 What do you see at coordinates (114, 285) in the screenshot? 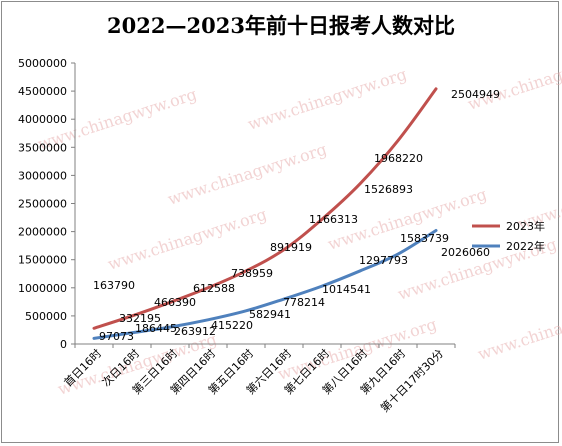
I see `data-label-2023: 163790` at bounding box center [114, 285].